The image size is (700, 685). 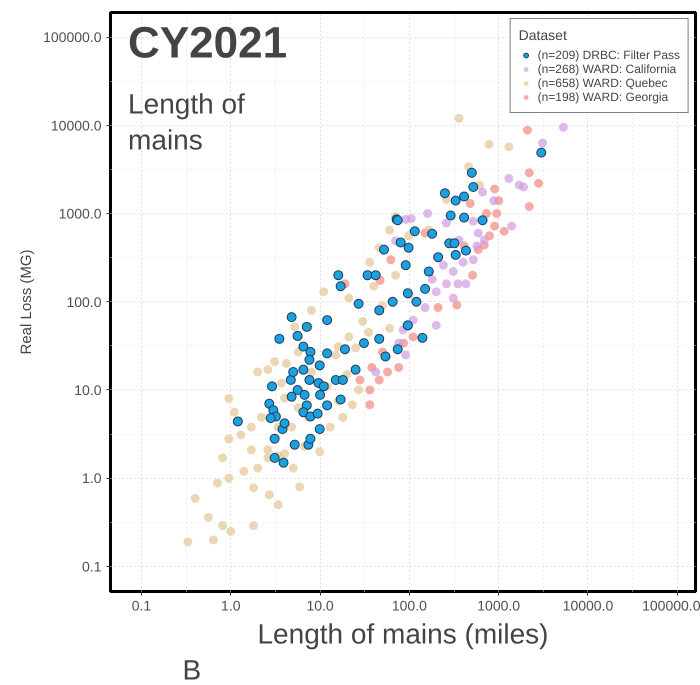 What do you see at coordinates (607, 69) in the screenshot?
I see `legend-label: (n=268) WARD: California` at bounding box center [607, 69].